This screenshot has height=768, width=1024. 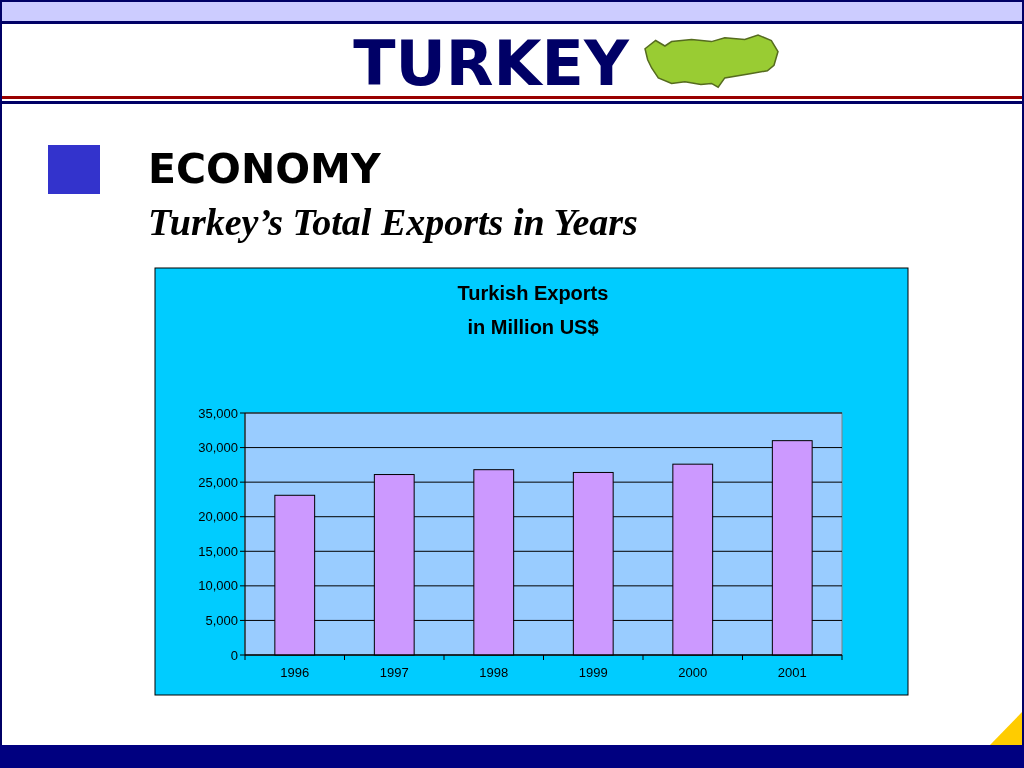 What do you see at coordinates (491, 63) in the screenshot?
I see `text: TURKEY` at bounding box center [491, 63].